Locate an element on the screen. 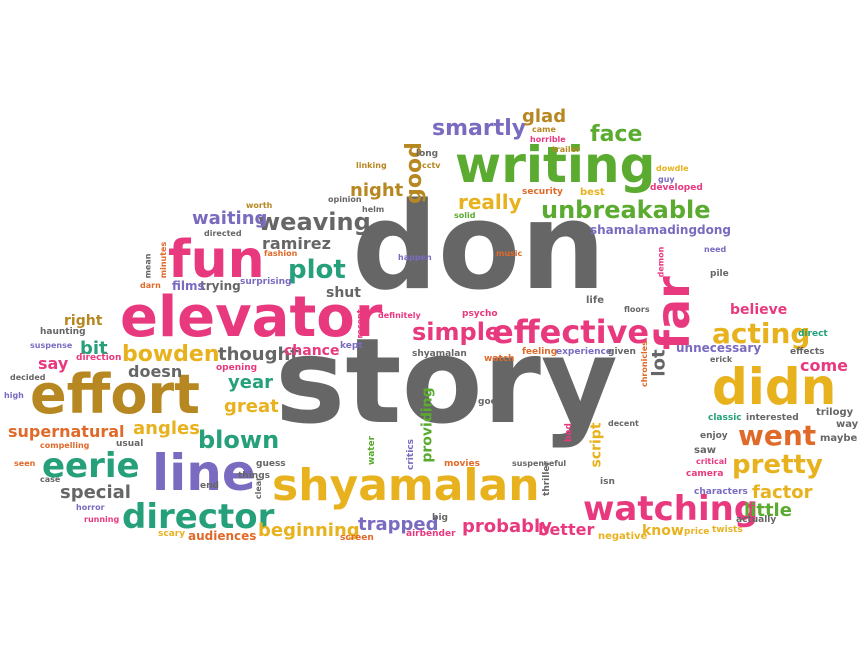 The height and width of the screenshot is (648, 864). word: classic is located at coordinates (725, 418).